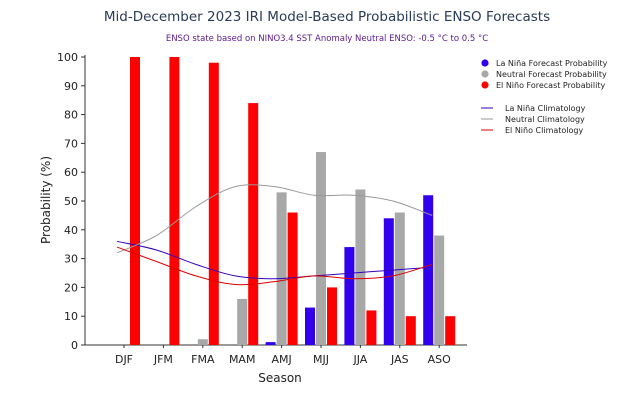  What do you see at coordinates (545, 108) in the screenshot?
I see `la-nina-climatology-legend-label: La Niña Climatology` at bounding box center [545, 108].